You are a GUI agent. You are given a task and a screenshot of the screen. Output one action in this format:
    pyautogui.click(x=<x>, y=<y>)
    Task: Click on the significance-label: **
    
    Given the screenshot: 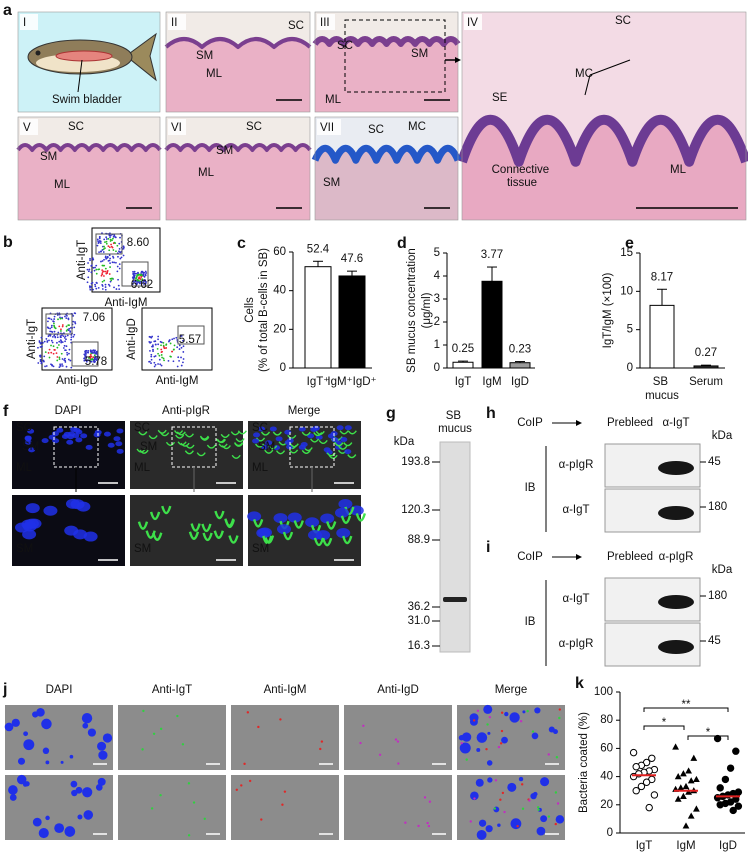 What is the action you would take?
    pyautogui.click(x=686, y=705)
    